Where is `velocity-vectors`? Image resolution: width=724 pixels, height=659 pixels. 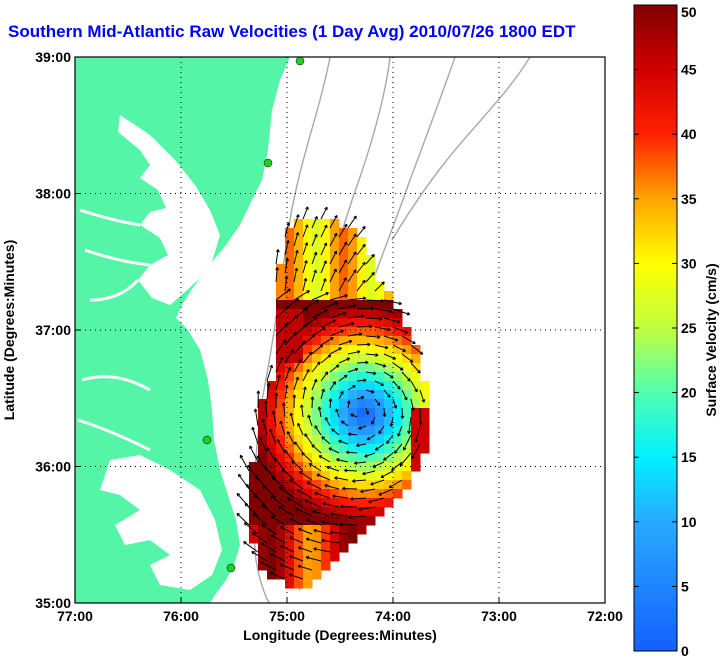
velocity-vectors is located at coordinates (331, 393).